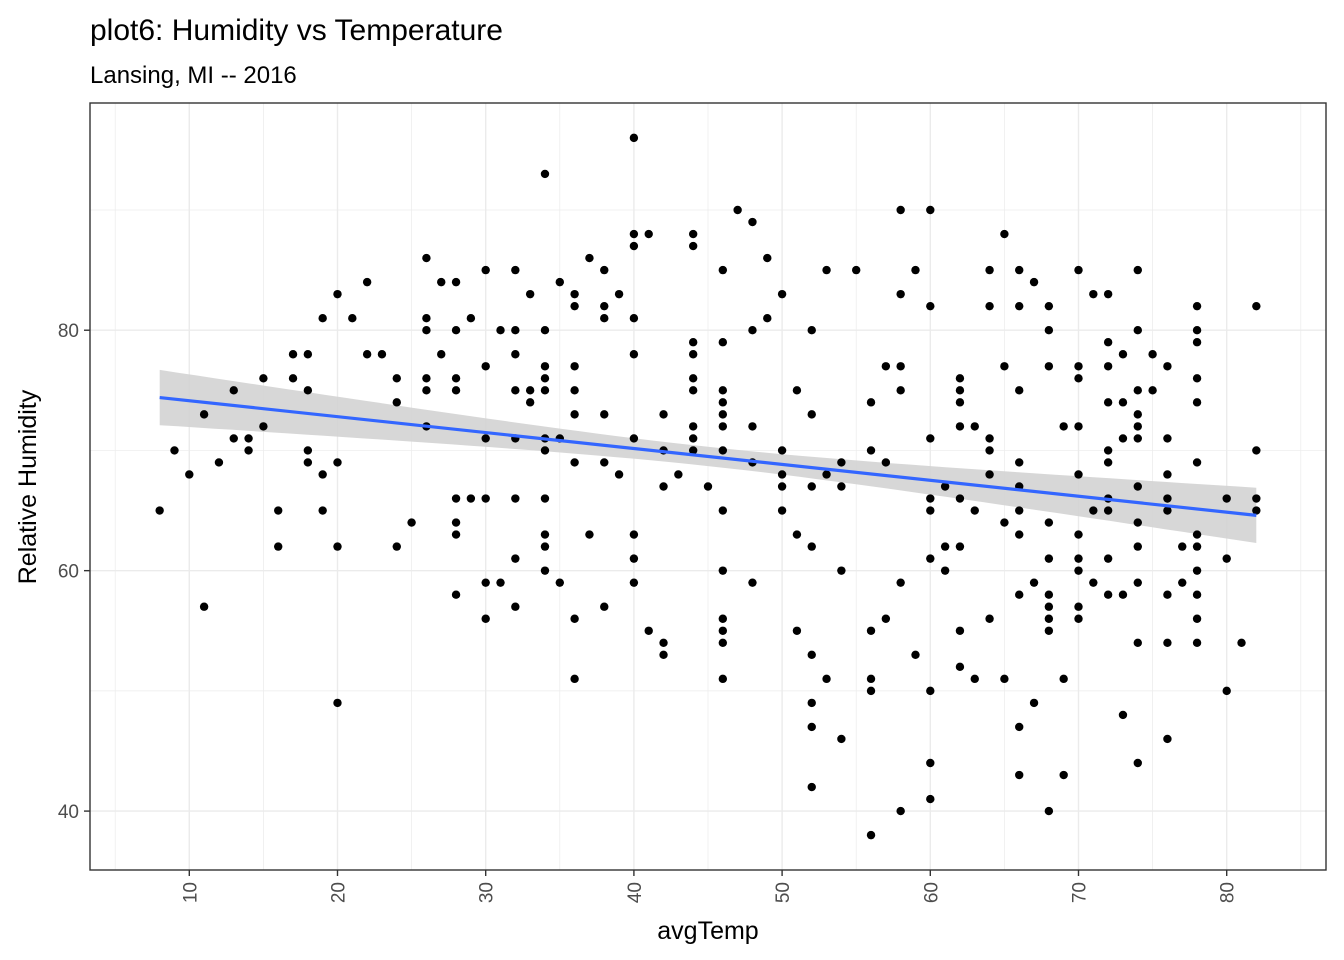  I want to click on x-tick-label: 30, so click(487, 892).